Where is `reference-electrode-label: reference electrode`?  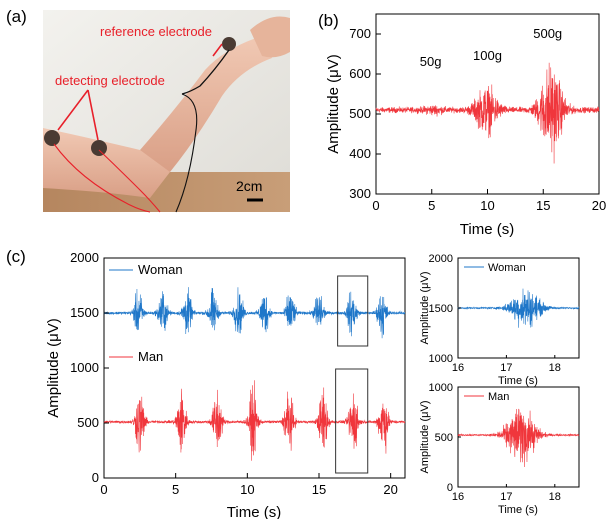
reference-electrode-label: reference electrode is located at coordinates (156, 31).